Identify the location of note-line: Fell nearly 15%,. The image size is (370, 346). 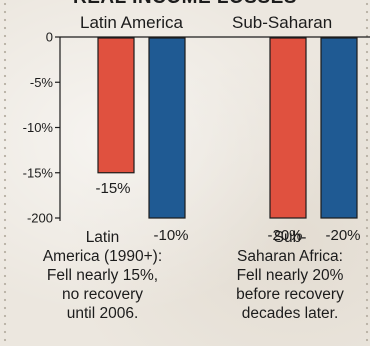
(102, 275).